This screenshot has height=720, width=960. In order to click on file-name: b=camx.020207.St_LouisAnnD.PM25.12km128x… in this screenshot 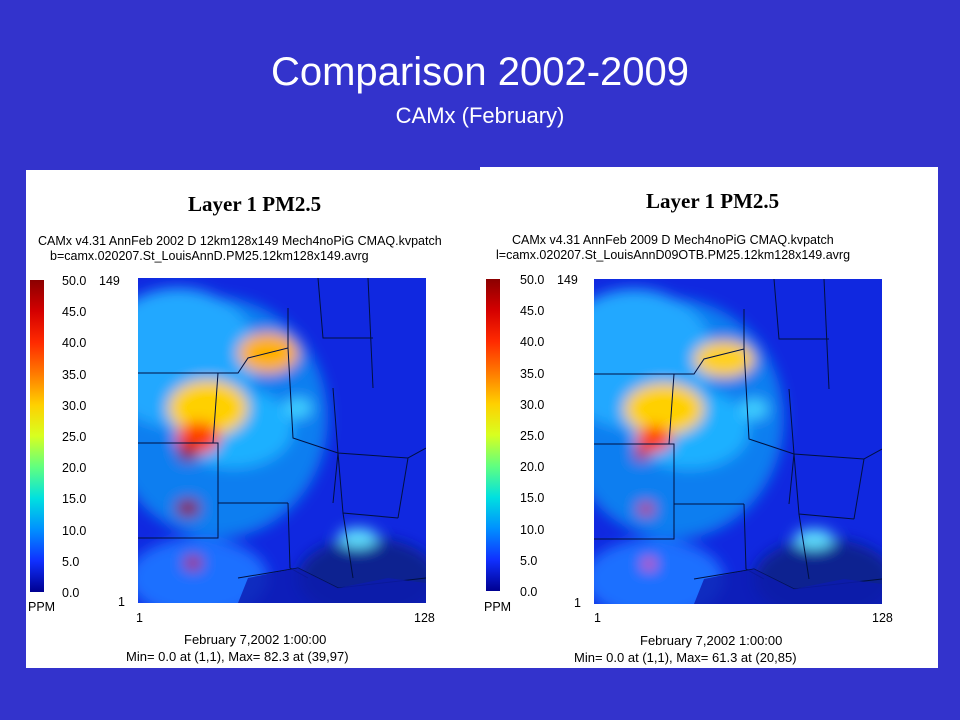, I will do `click(209, 256)`.